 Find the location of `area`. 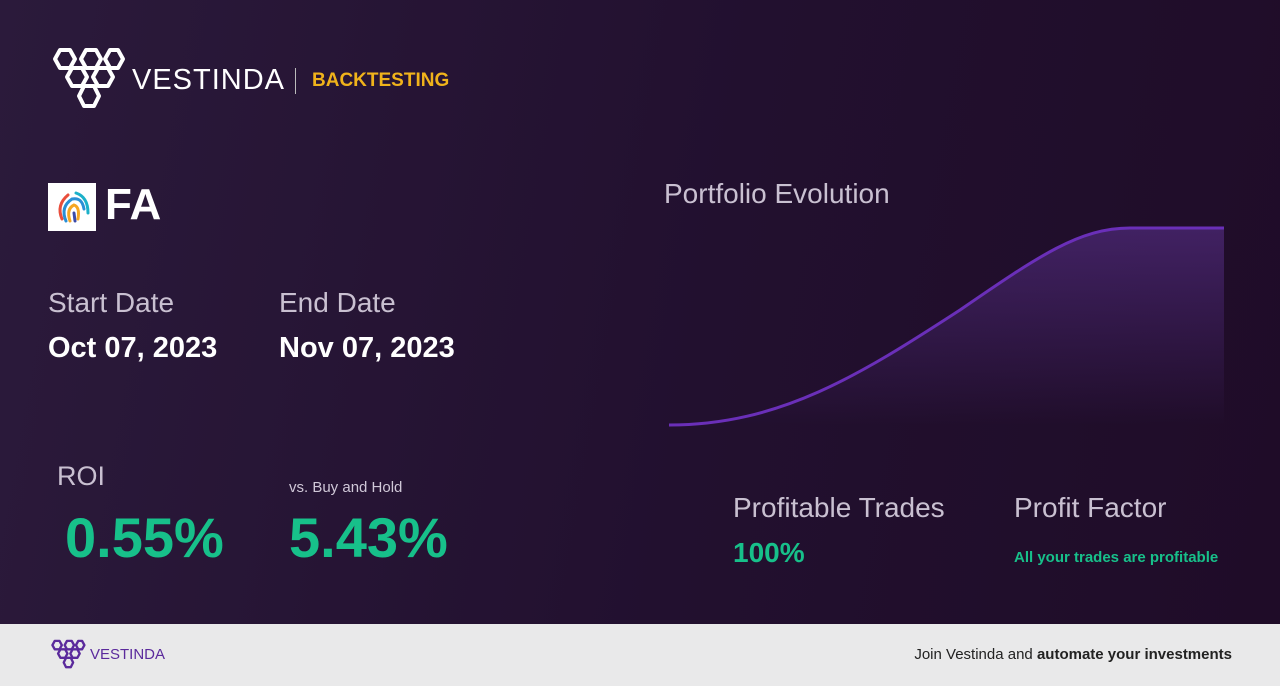

area is located at coordinates (946, 326).